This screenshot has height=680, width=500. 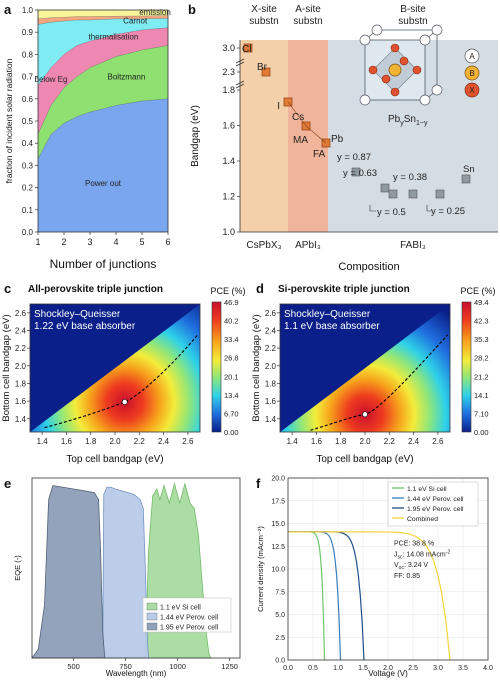 What do you see at coordinates (231, 321) in the screenshot?
I see `colorbar-tick-label: 40.2` at bounding box center [231, 321].